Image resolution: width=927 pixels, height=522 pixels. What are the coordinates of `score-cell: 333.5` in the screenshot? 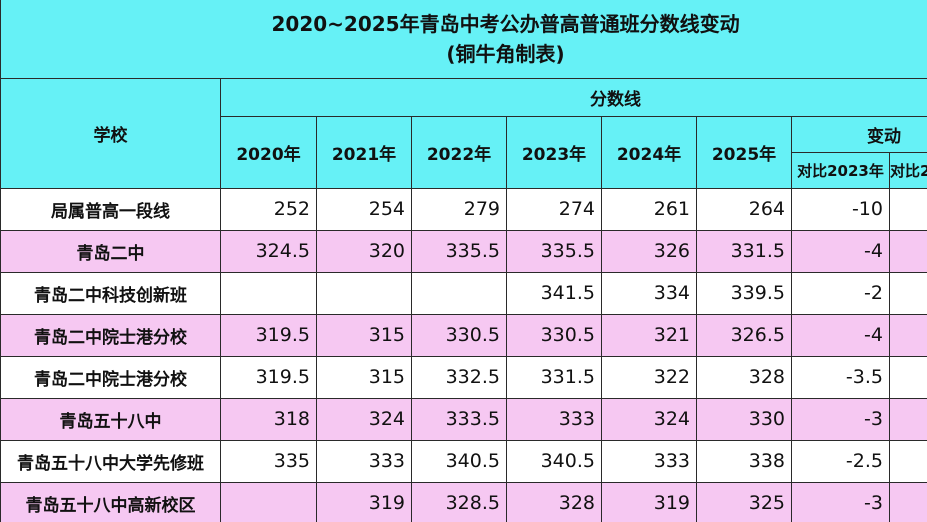 It's located at (459, 419).